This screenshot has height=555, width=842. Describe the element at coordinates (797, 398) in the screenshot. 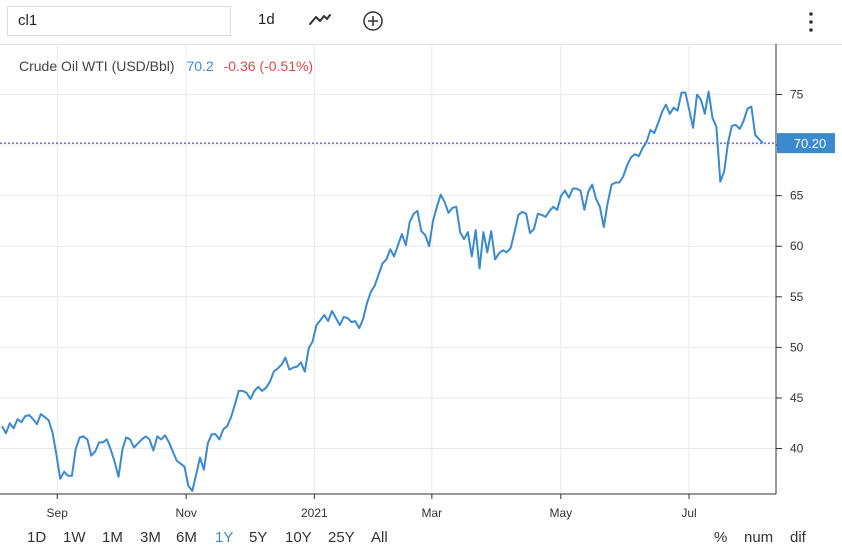

I see `y-tick-label: 45` at that location.